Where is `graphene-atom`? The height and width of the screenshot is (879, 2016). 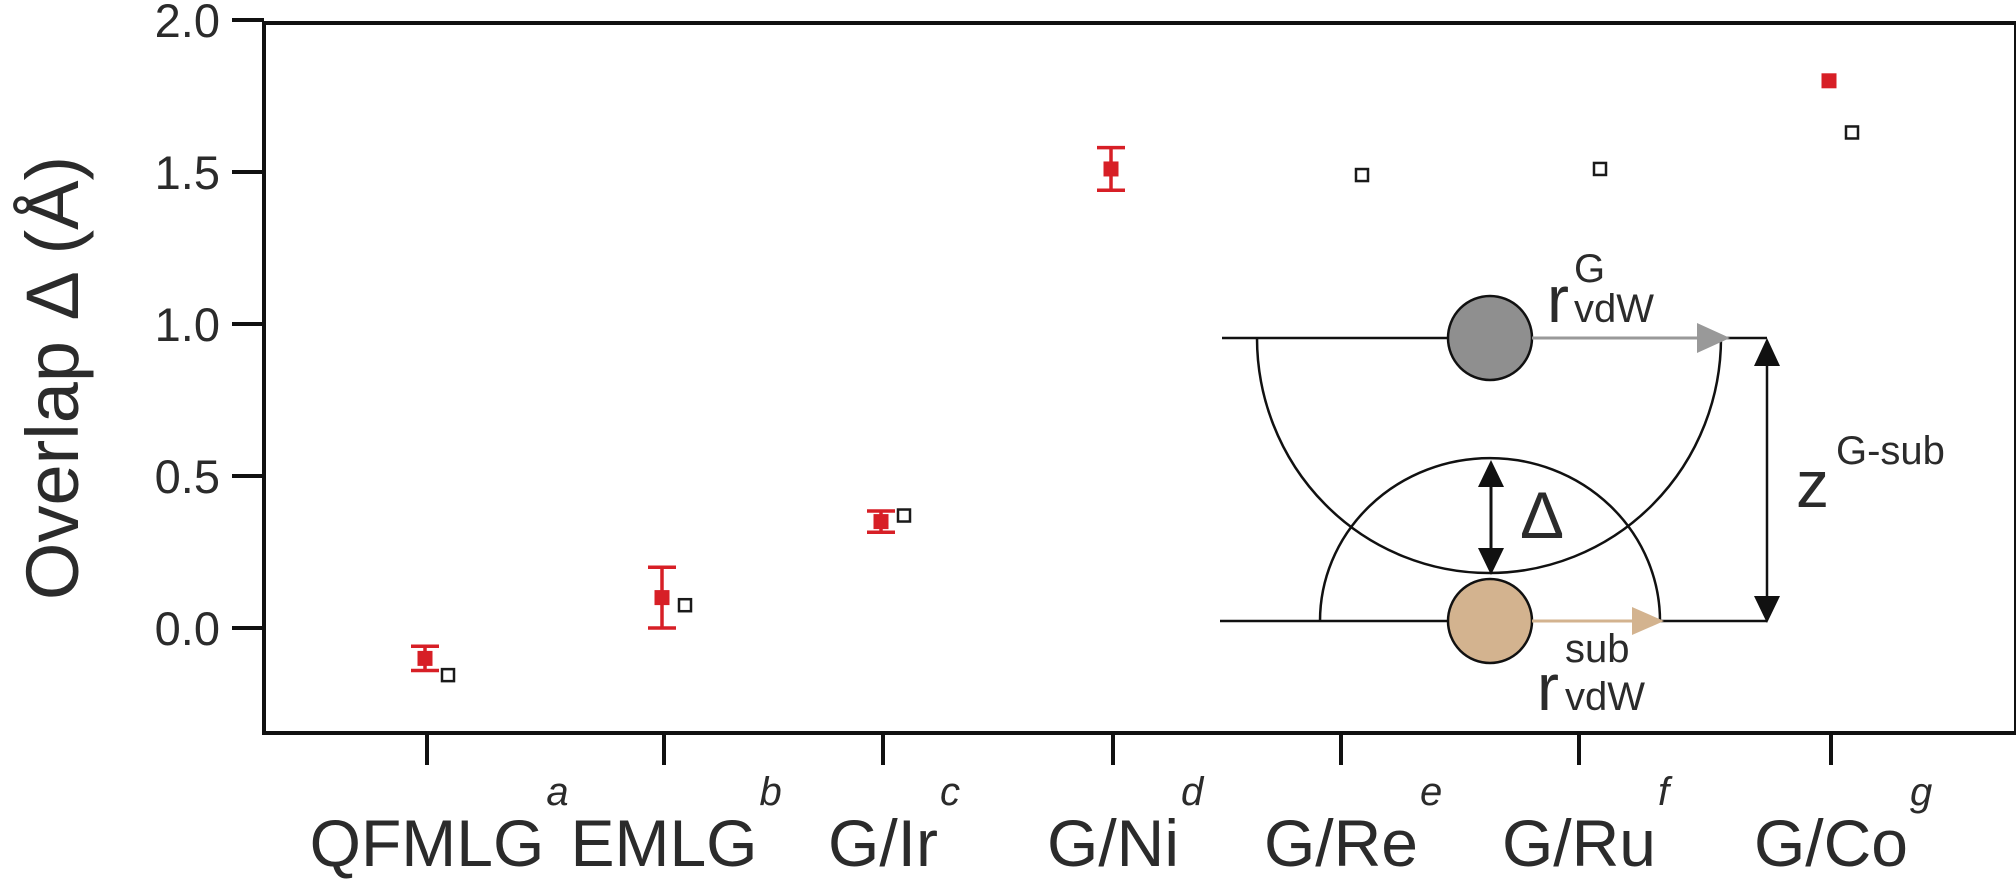
graphene-atom is located at coordinates (1490, 338).